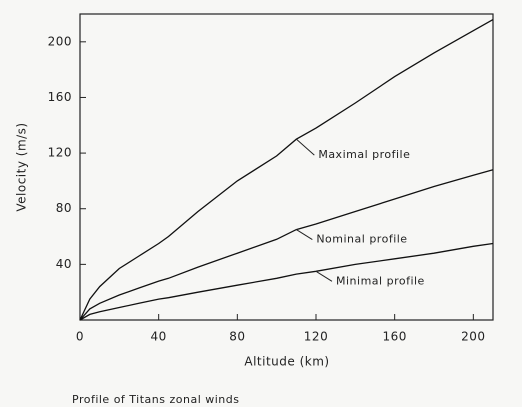  What do you see at coordinates (64, 208) in the screenshot?
I see `y-tick-label: 80` at bounding box center [64, 208].